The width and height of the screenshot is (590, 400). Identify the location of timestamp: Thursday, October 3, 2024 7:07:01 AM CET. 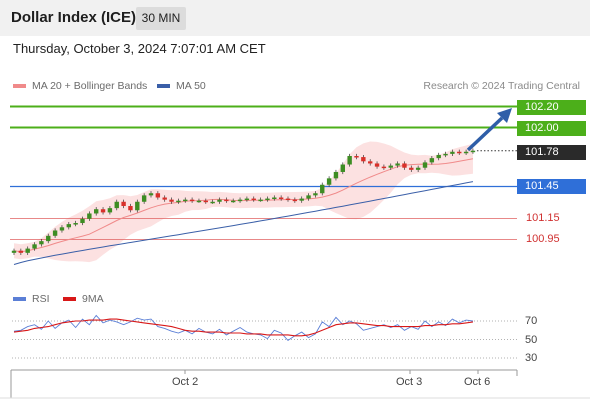
(139, 48).